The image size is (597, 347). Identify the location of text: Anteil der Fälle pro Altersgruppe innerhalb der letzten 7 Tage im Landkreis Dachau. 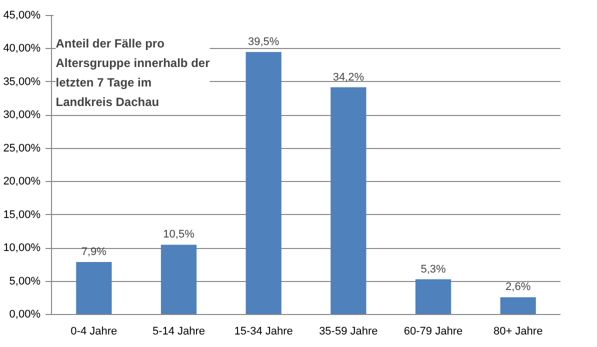
(133, 73).